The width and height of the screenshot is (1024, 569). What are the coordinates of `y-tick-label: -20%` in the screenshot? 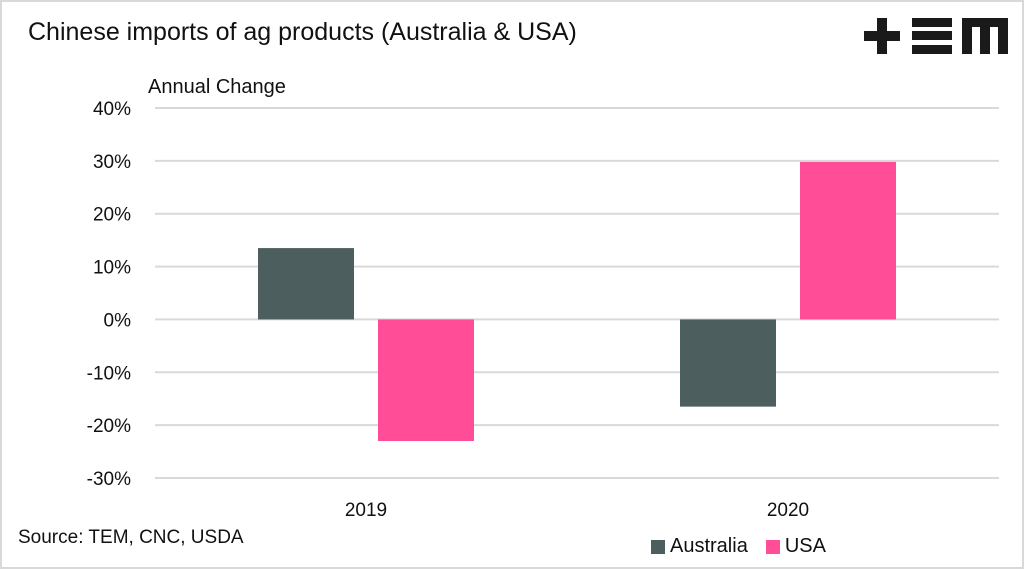 It's located at (109, 426).